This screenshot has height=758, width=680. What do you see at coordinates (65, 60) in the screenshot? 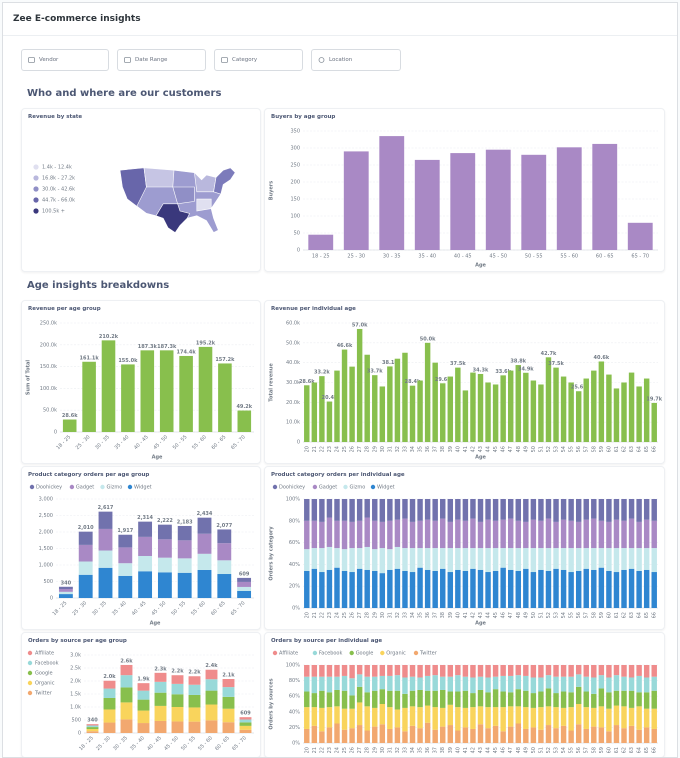
I see `filter: Vendor` at bounding box center [65, 60].